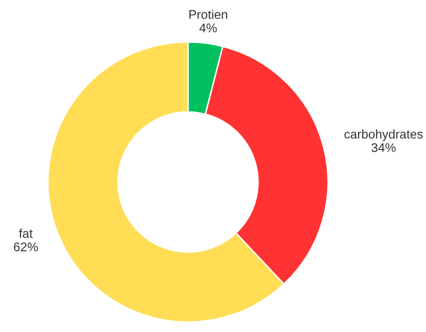 The width and height of the screenshot is (426, 332). What do you see at coordinates (26, 247) in the screenshot?
I see `data-label: 62%` at bounding box center [26, 247].